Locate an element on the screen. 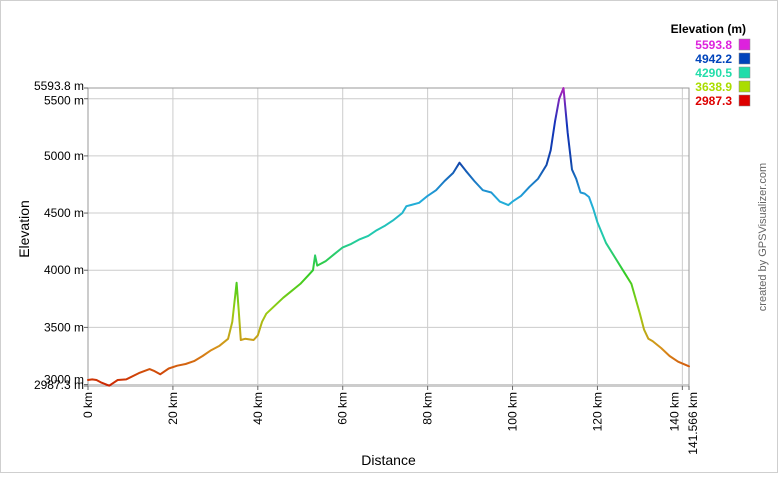 Image resolution: width=778 pixels, height=477 pixels. x-axis-title: Distance is located at coordinates (388, 460).